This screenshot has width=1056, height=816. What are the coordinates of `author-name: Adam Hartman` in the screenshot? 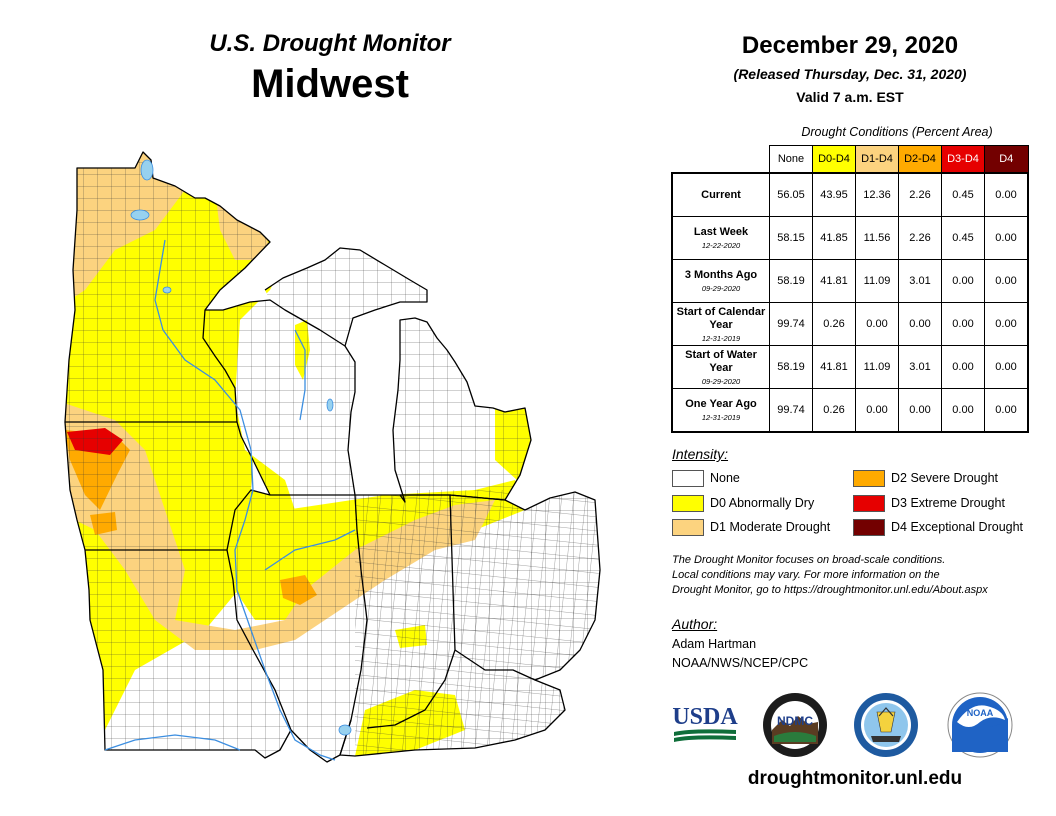 It's located at (714, 644).